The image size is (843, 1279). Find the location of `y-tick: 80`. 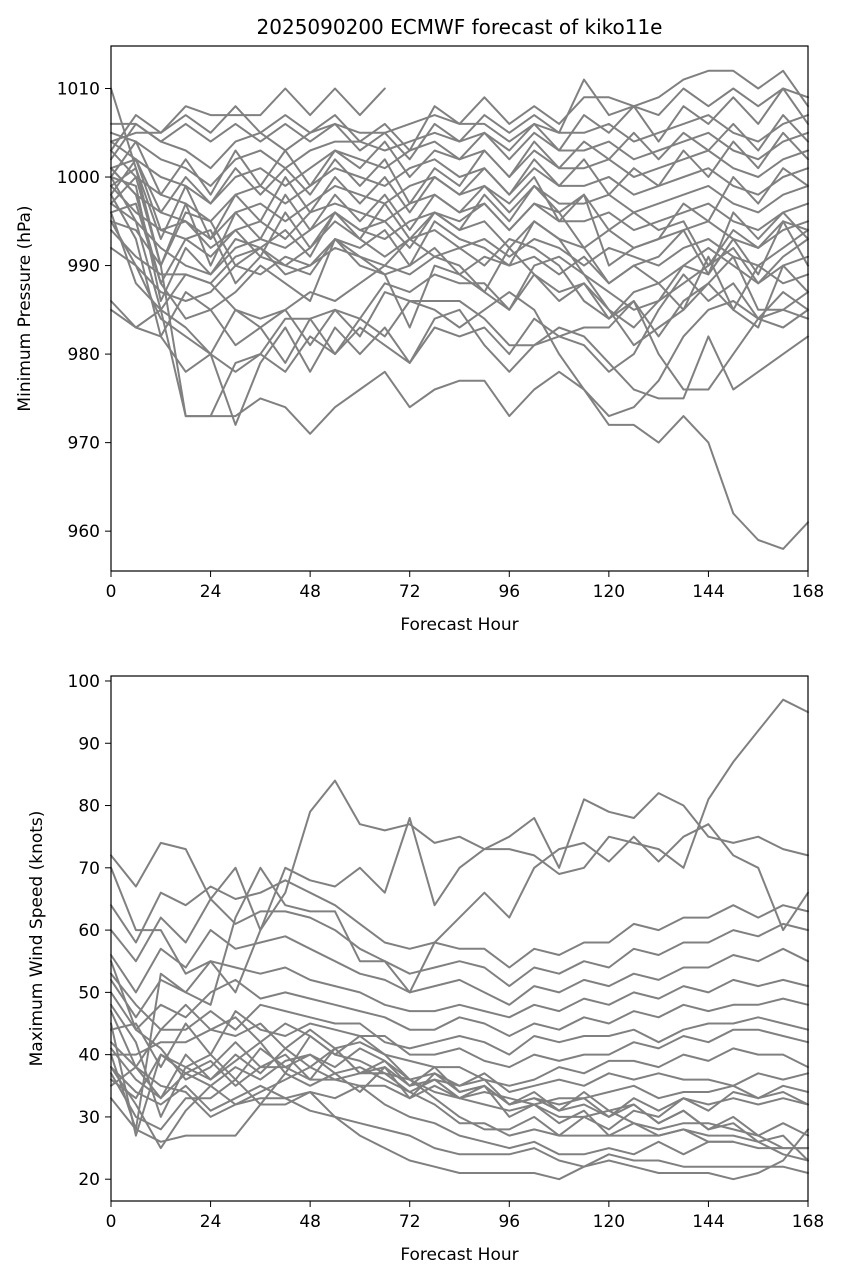

y-tick: 80 is located at coordinates (94, 807).